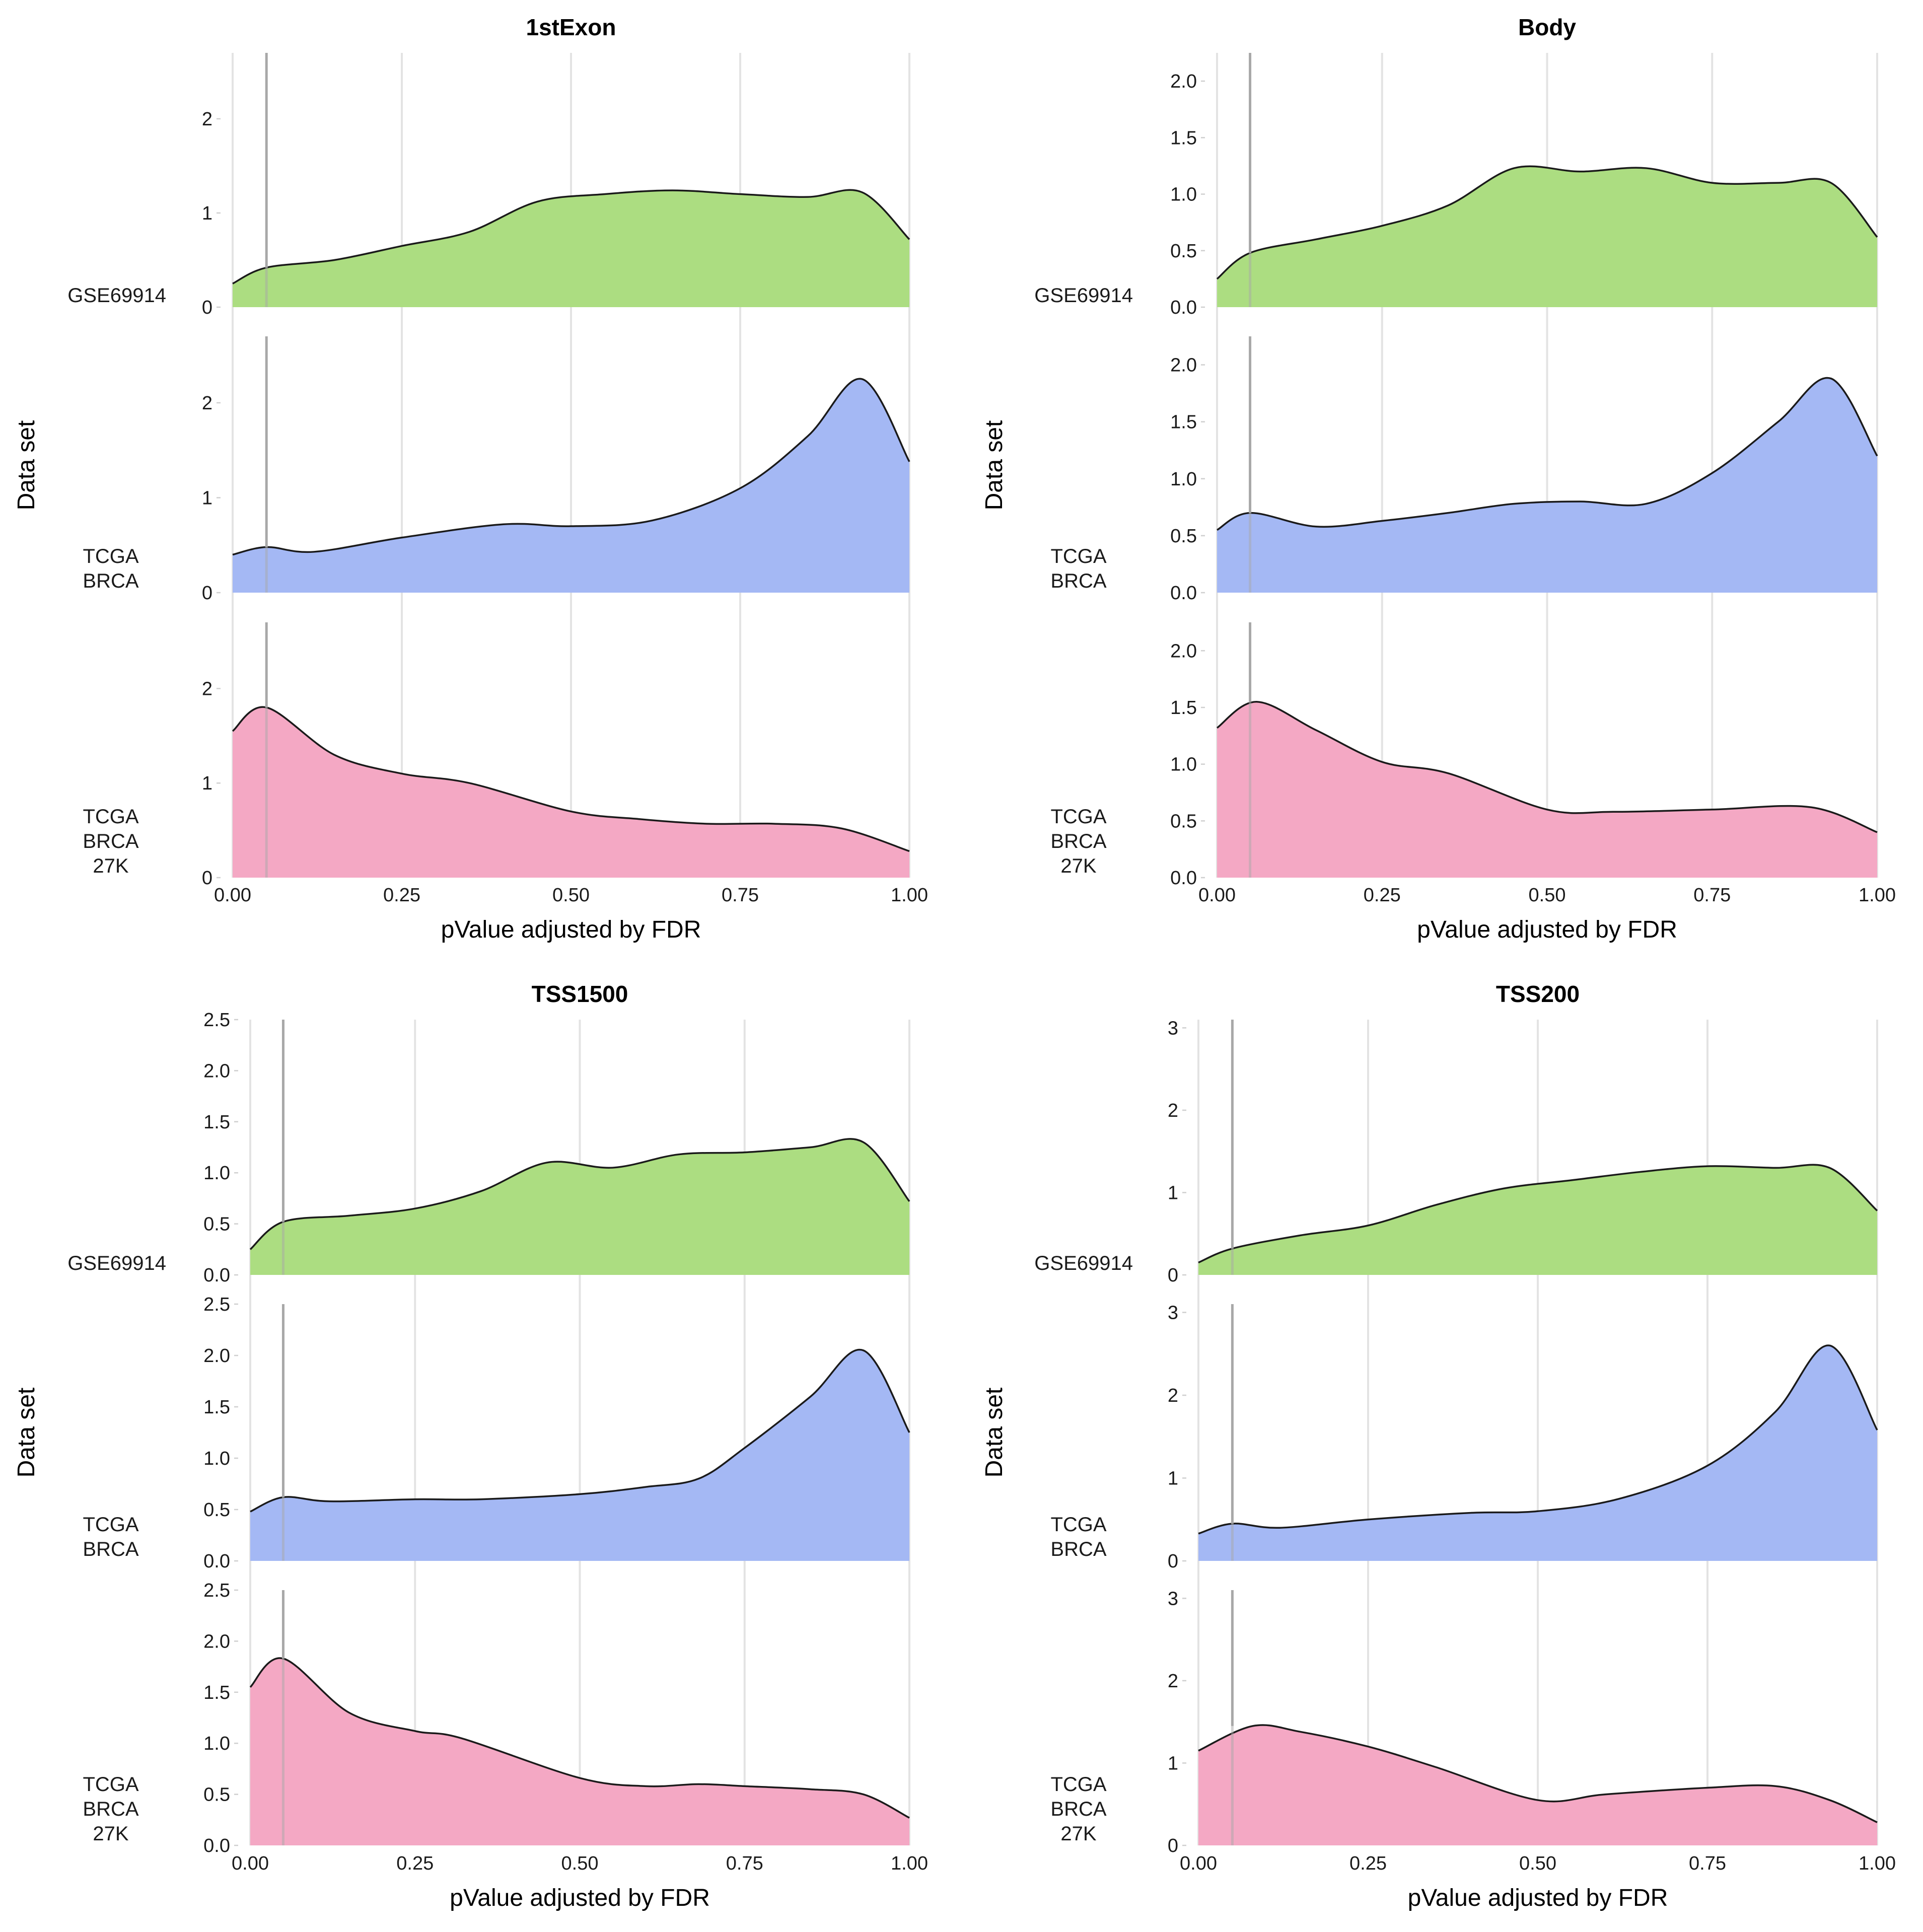 Image resolution: width=1923 pixels, height=1932 pixels. Describe the element at coordinates (1538, 994) in the screenshot. I see `panel-title: TSS200` at that location.